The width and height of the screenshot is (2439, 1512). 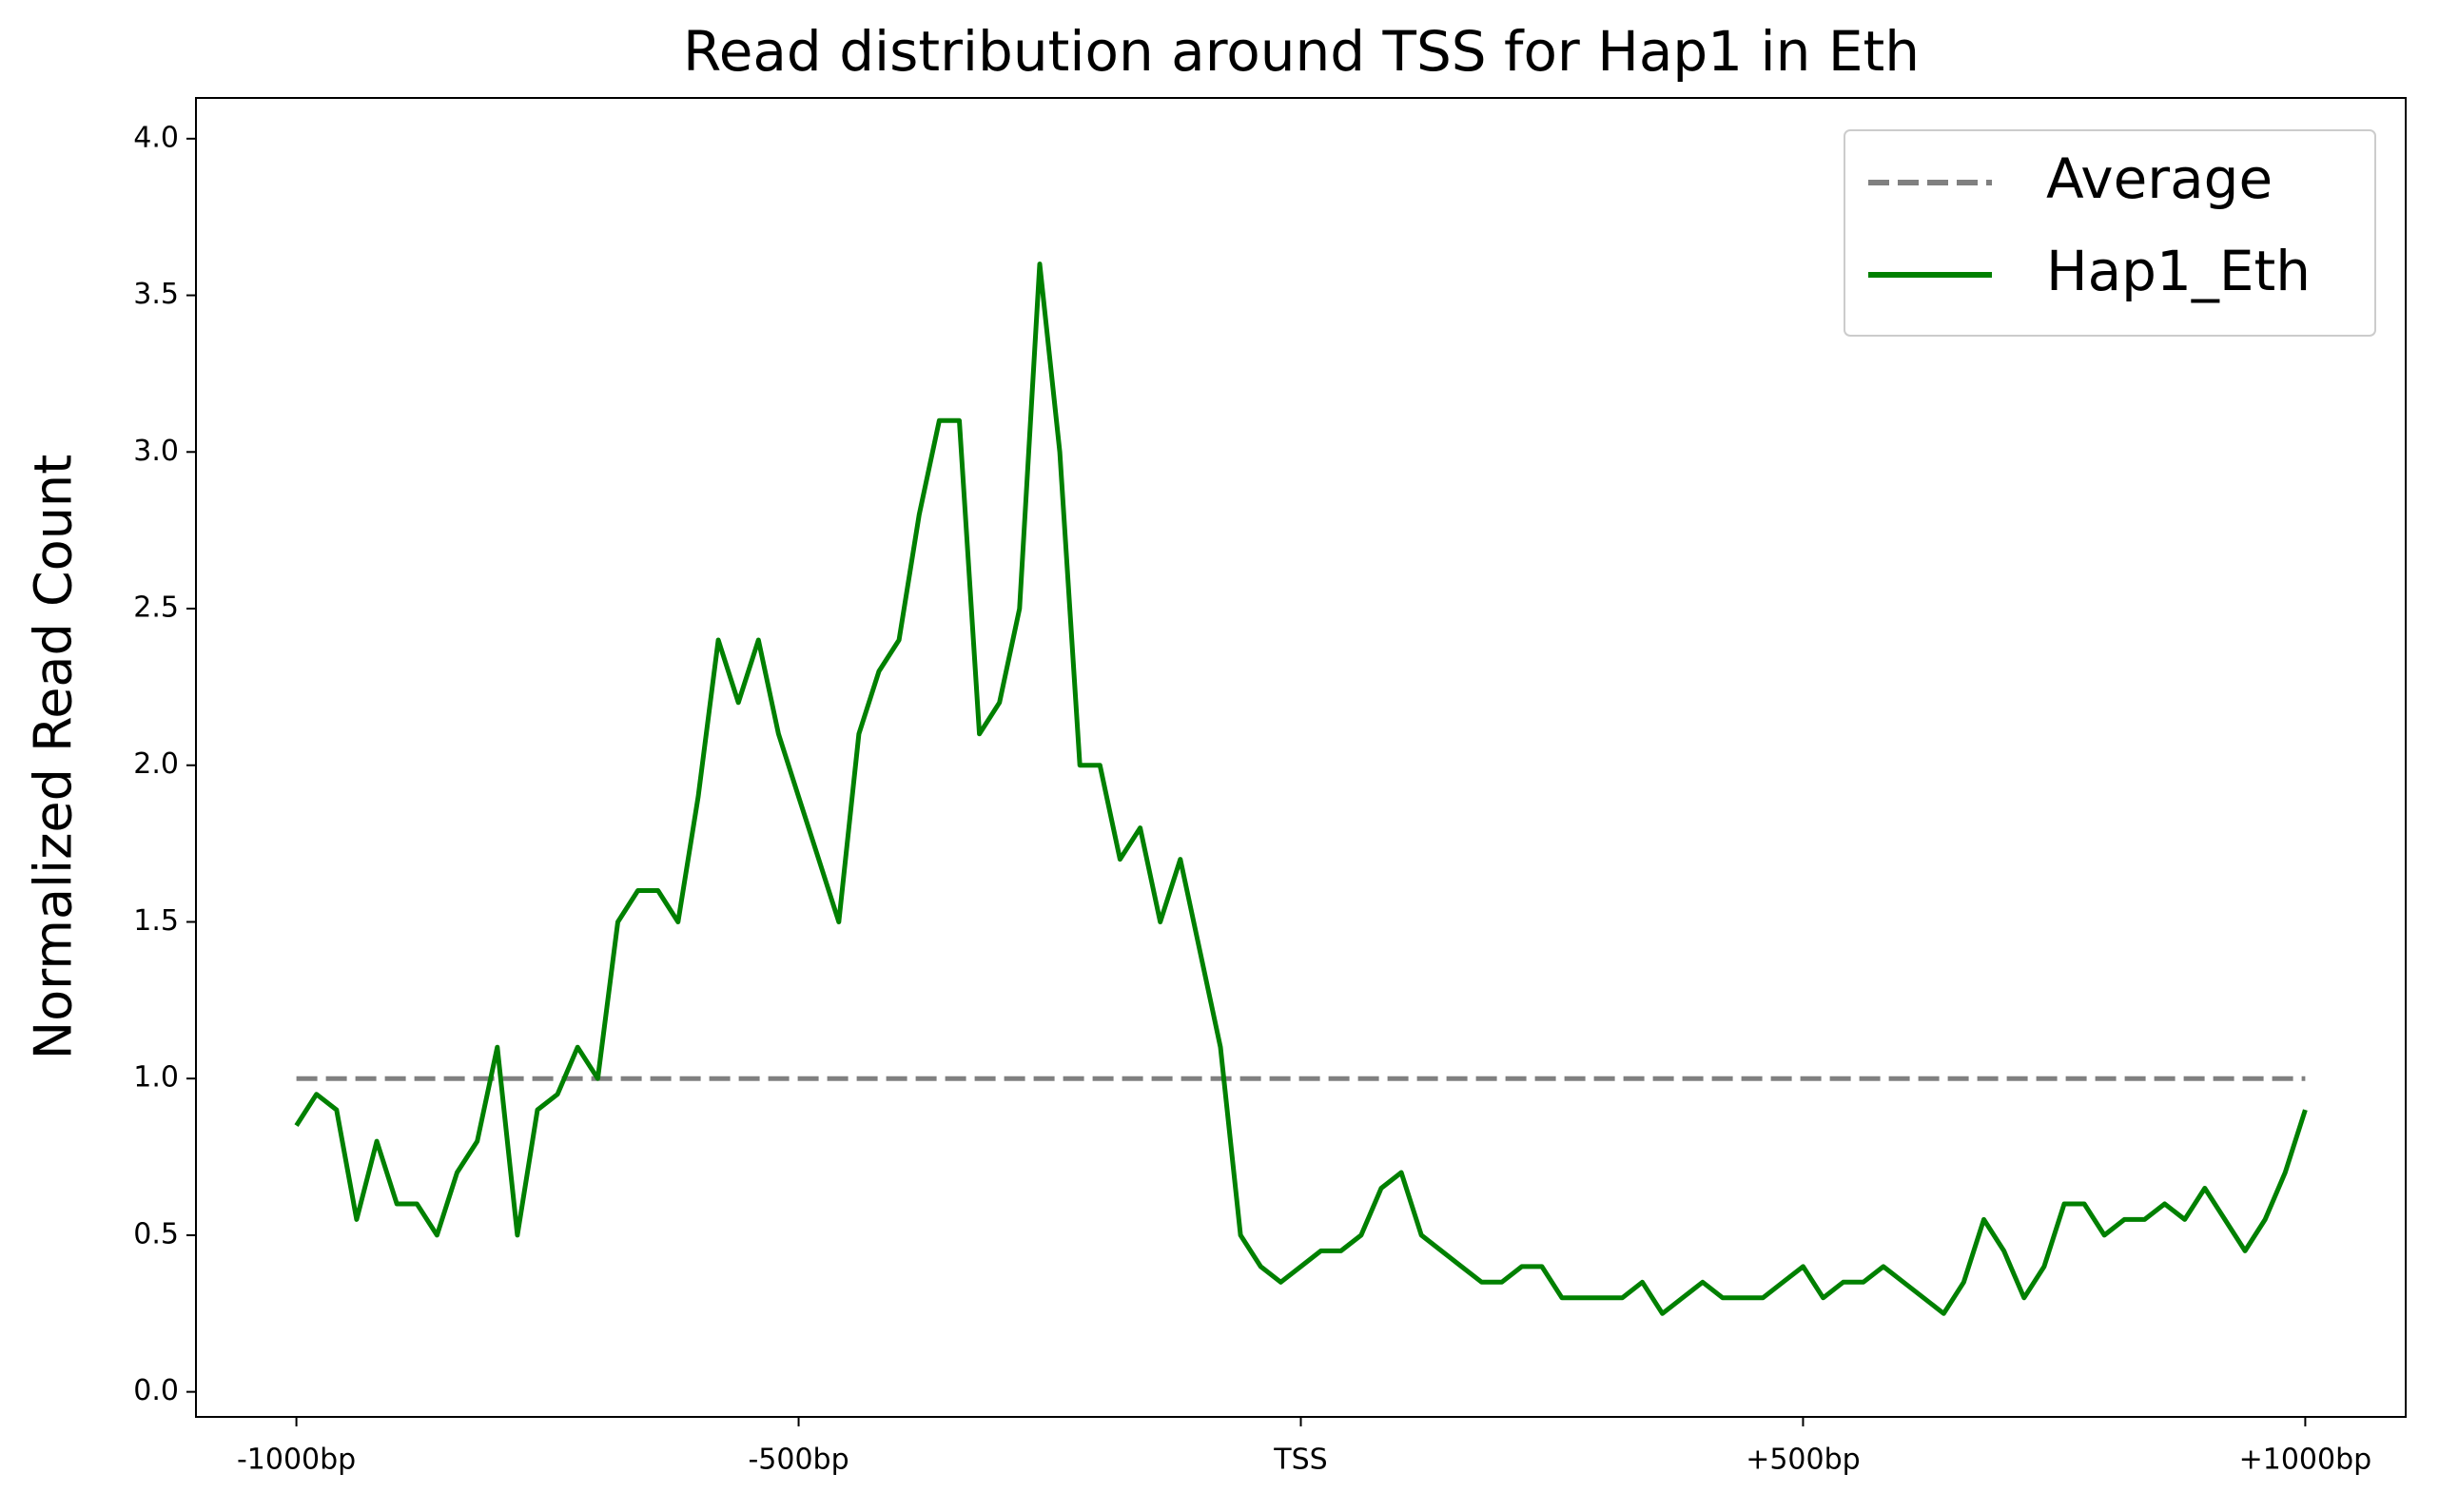 I want to click on y-tick-label: 3.5, so click(x=156, y=294).